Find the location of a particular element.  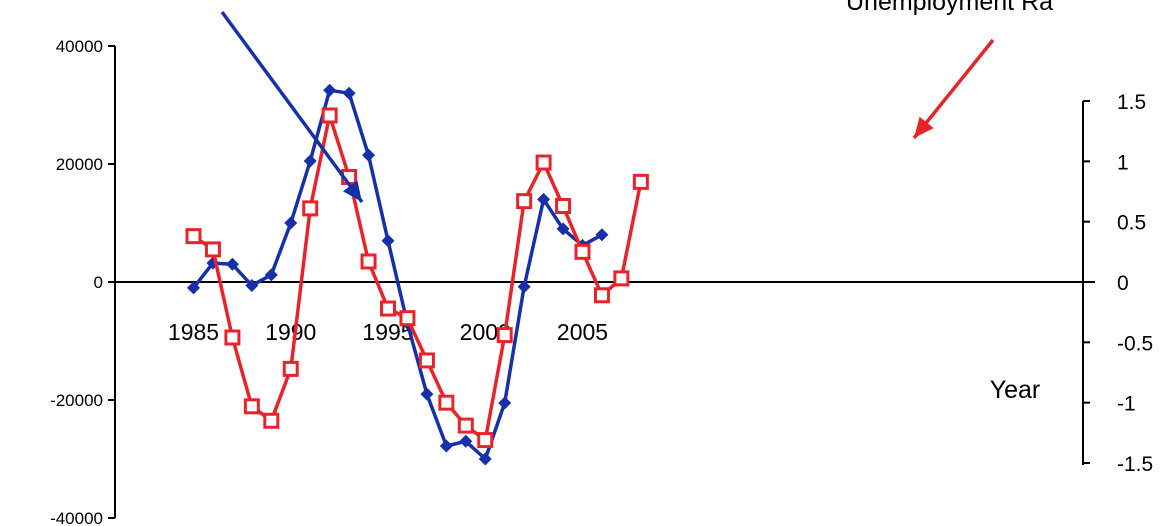

right-axis-tick-label: 1 is located at coordinates (1123, 162).